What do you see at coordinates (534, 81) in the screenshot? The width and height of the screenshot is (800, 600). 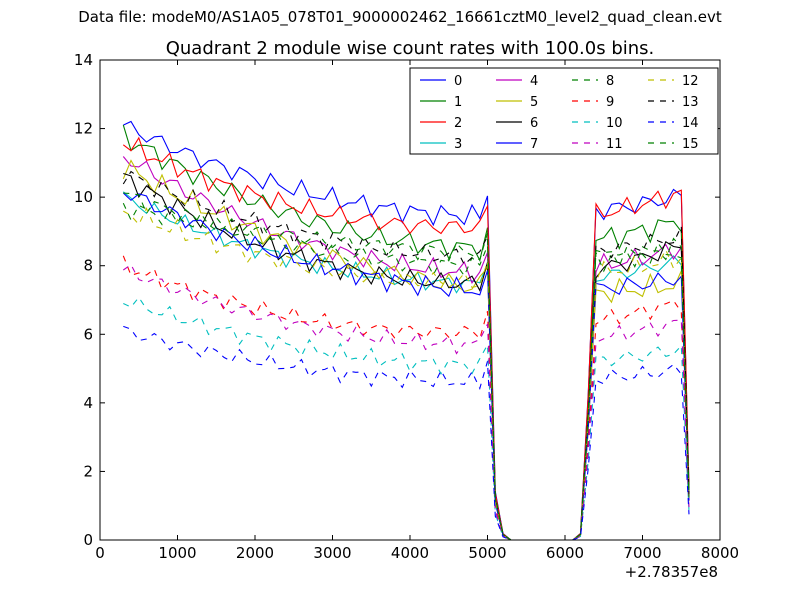 I see `legend-label: 4` at bounding box center [534, 81].